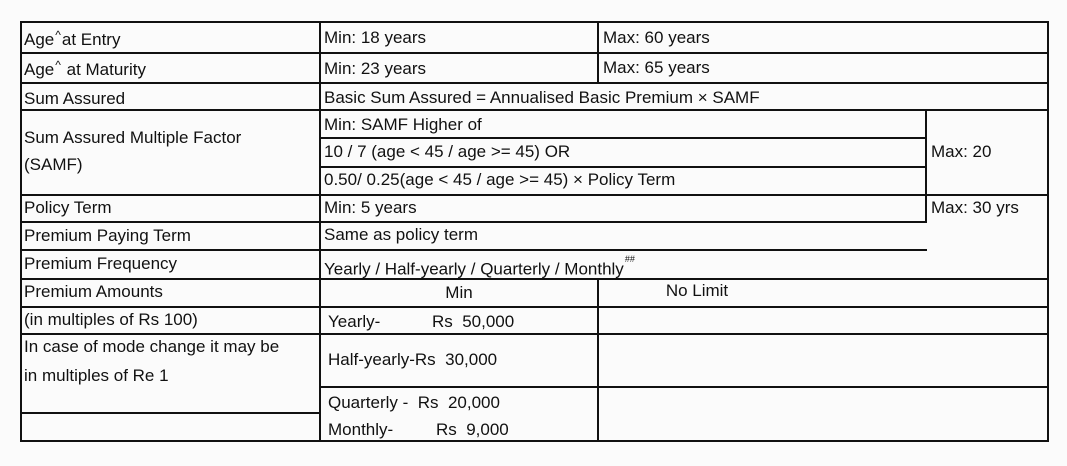 This screenshot has height=466, width=1067. I want to click on age-entry-label-a: Age, so click(39, 39).